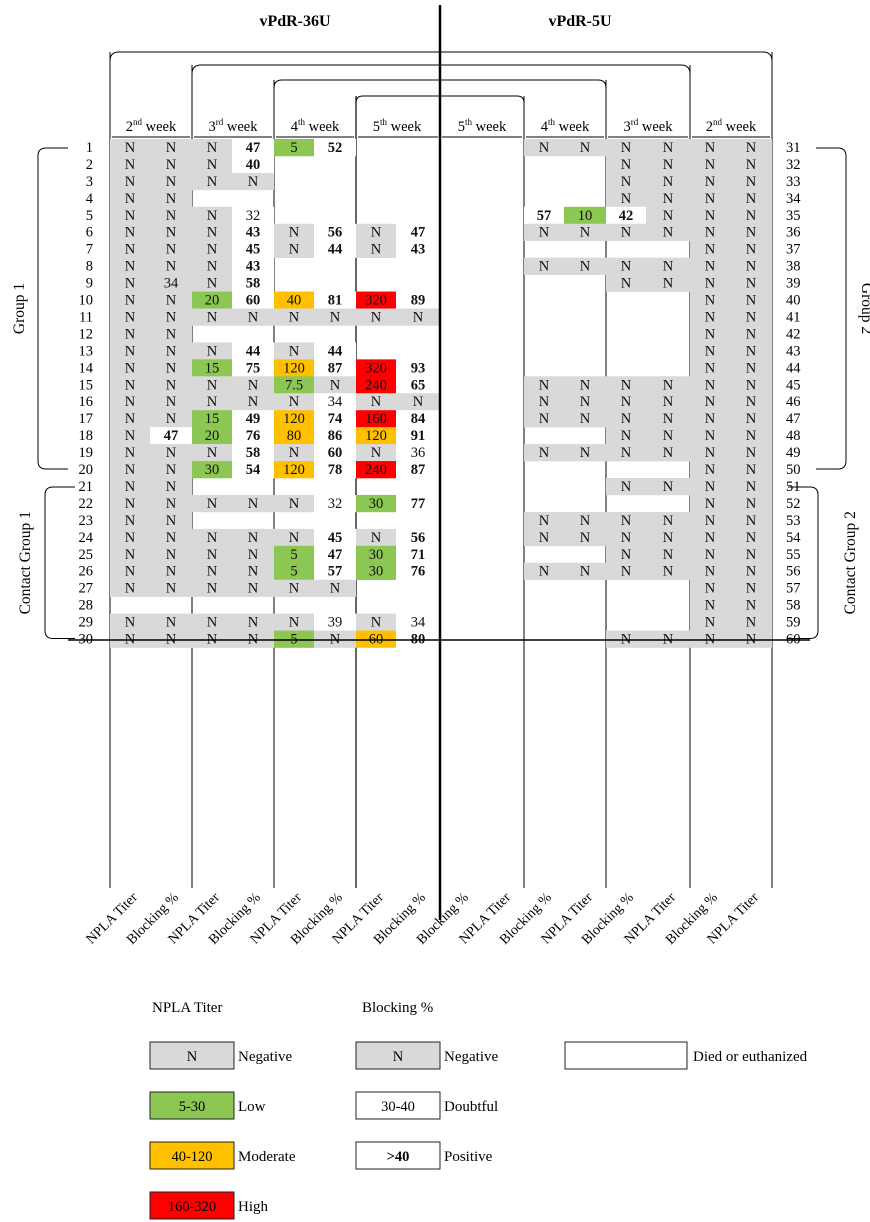  Describe the element at coordinates (86, 436) in the screenshot. I see `left-animal-id: 18` at that location.